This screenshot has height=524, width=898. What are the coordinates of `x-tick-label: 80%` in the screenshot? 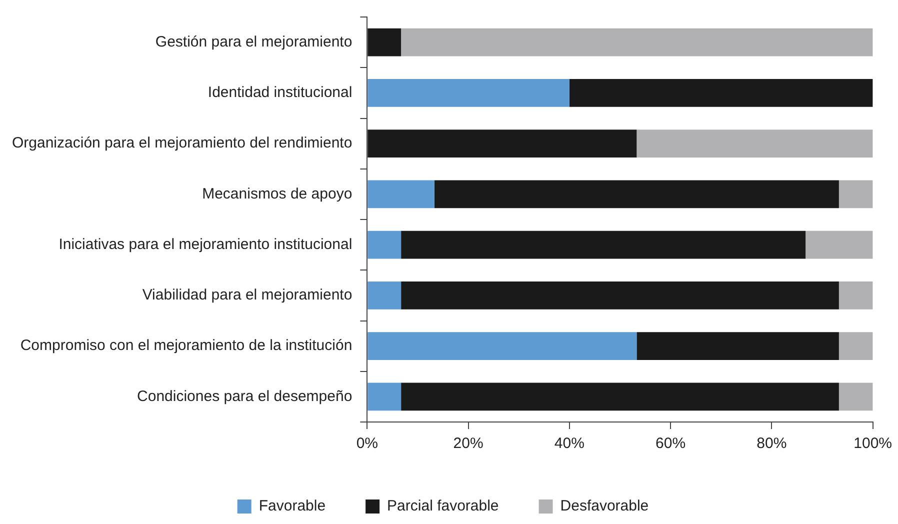 It's located at (771, 443).